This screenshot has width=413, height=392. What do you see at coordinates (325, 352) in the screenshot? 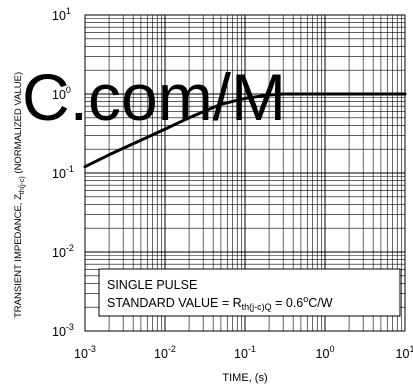
I see `x-tick-label: 10⁰` at bounding box center [325, 352].